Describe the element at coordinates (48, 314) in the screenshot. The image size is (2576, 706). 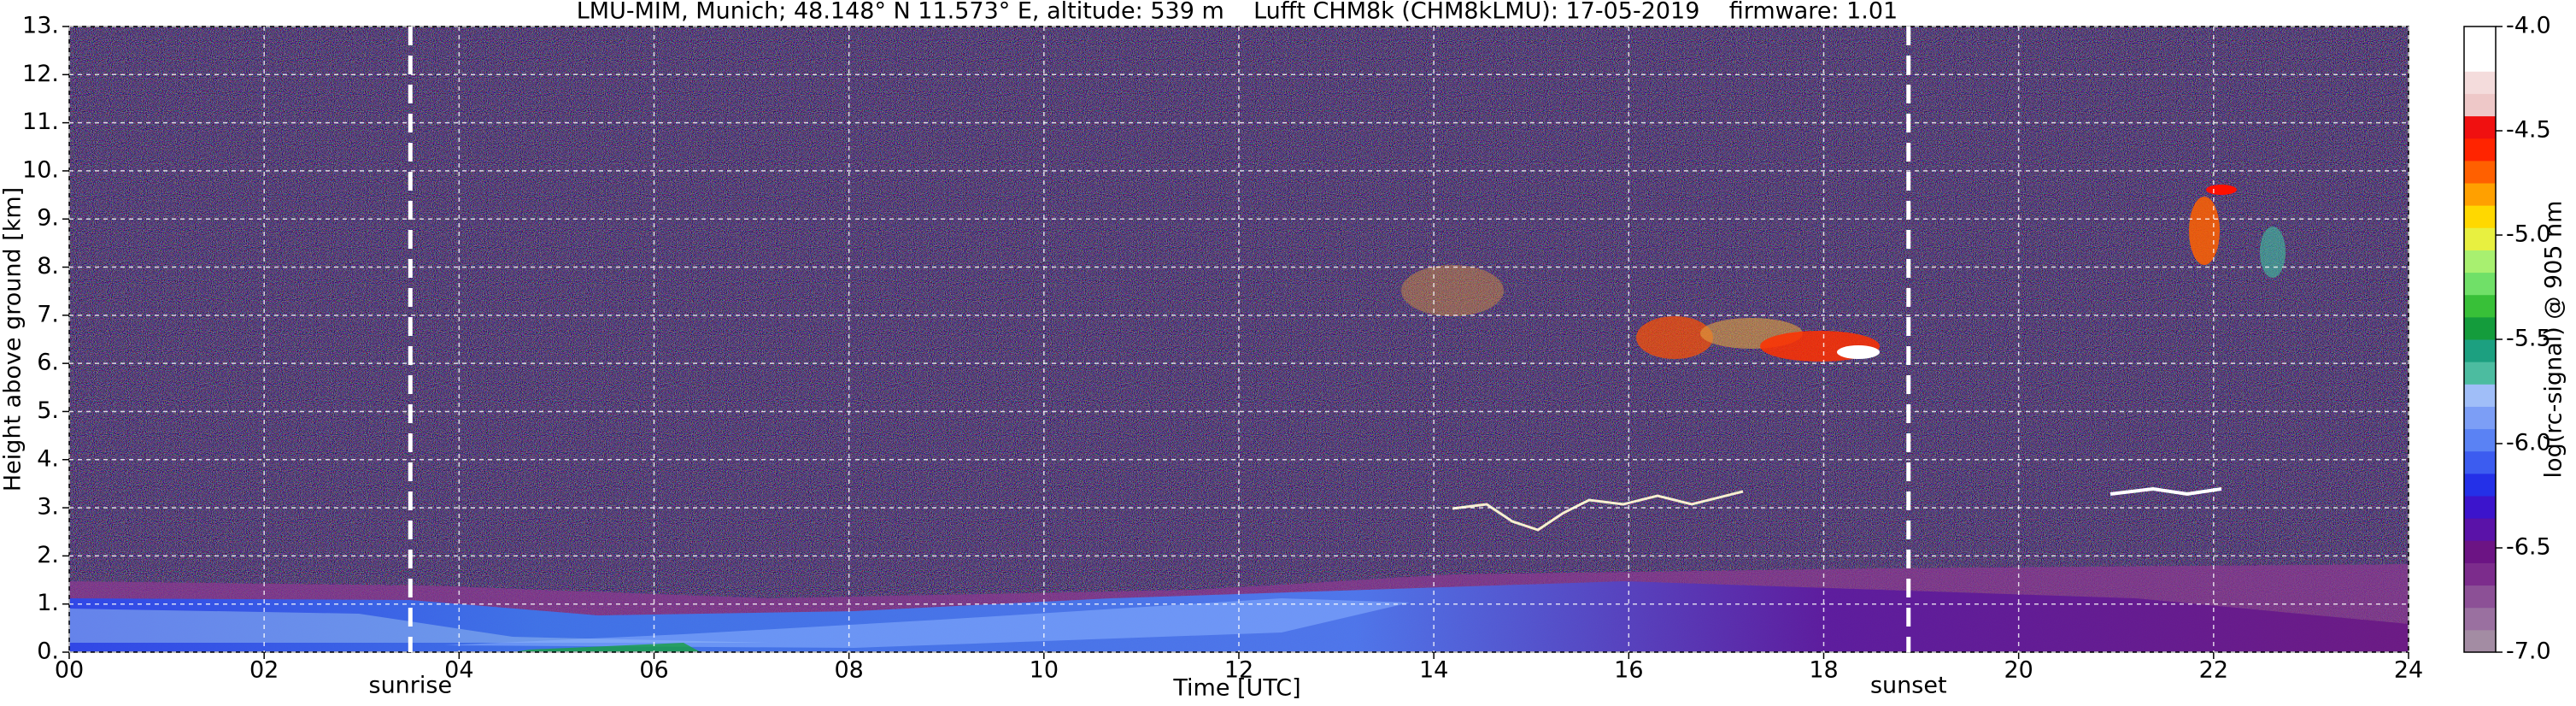
I see `y-tick-label: 7.` at that location.